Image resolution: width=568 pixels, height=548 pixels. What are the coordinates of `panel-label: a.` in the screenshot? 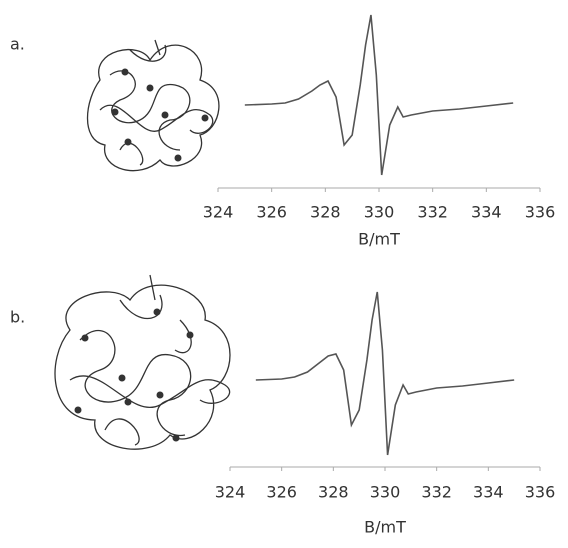 It's located at (17, 44).